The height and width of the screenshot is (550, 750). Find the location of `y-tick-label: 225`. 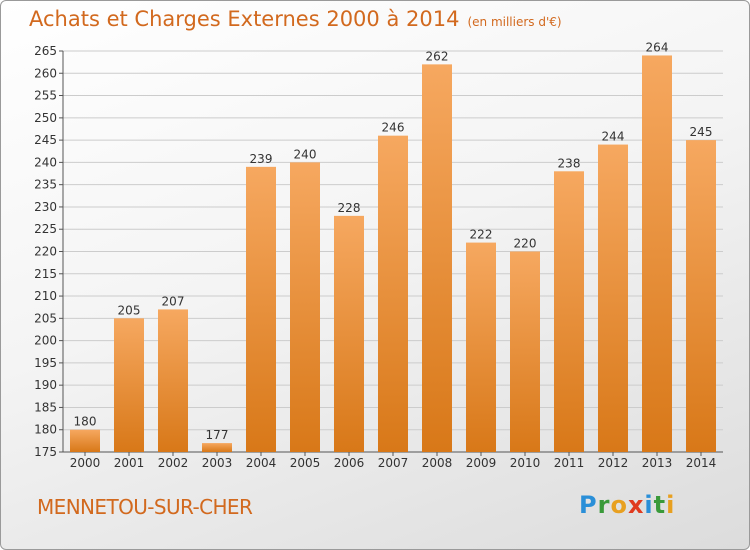

y-tick-label: 225 is located at coordinates (45, 229).